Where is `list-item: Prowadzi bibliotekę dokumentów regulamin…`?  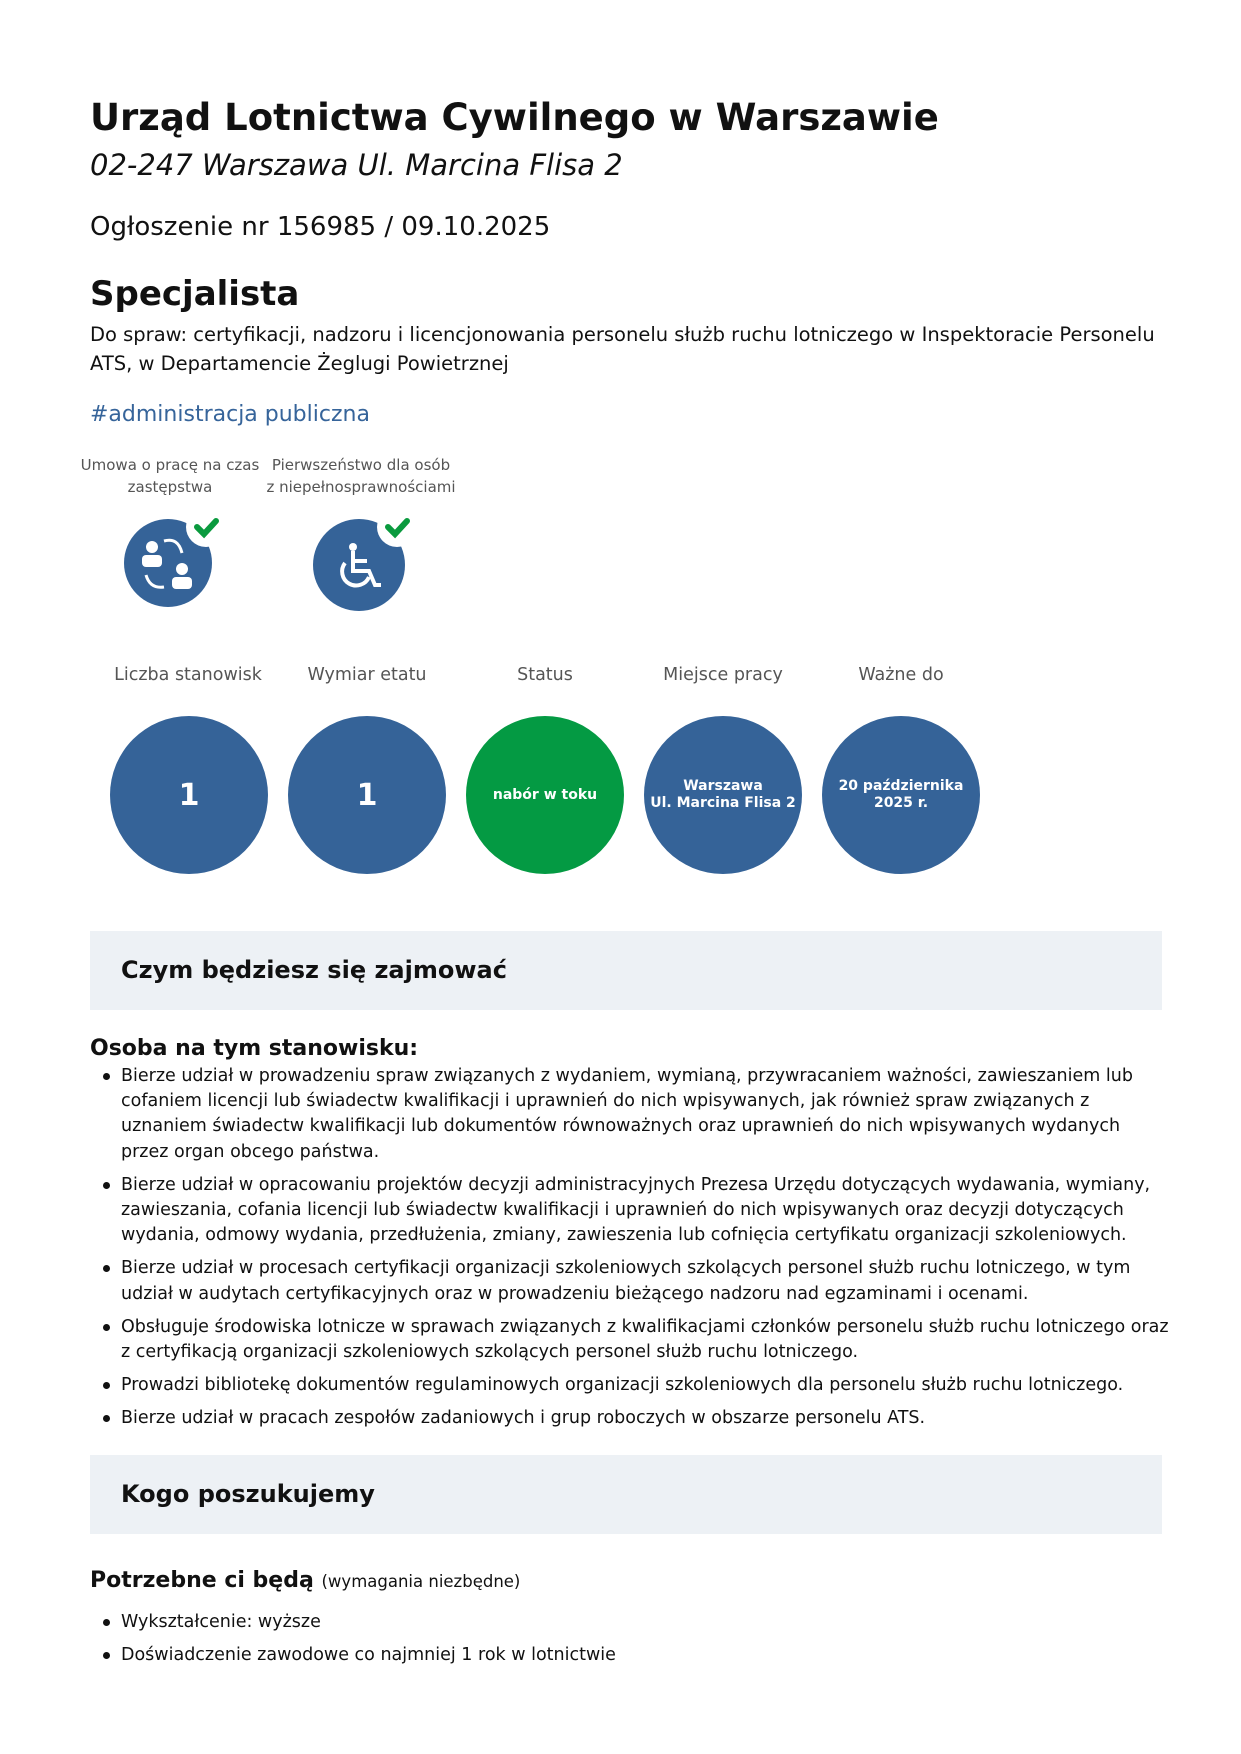 list-item: Prowadzi bibliotekę dokumentów regulamin… is located at coordinates (630, 1385).